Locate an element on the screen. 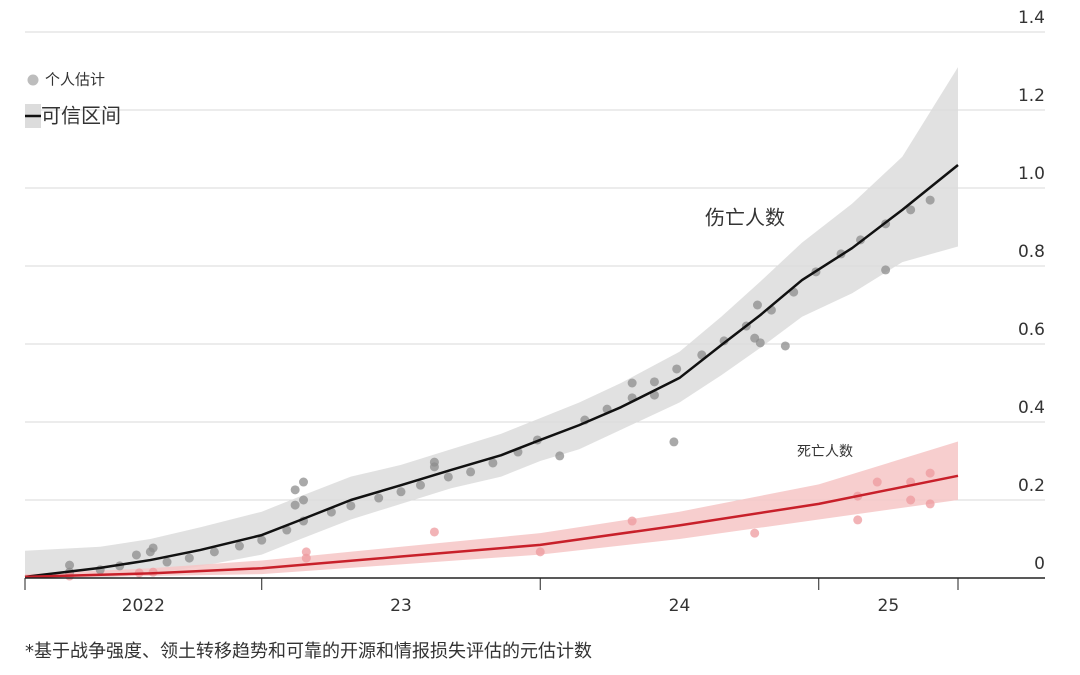 The width and height of the screenshot is (1080, 675). y-tick-label: 1.4 is located at coordinates (1031, 18).